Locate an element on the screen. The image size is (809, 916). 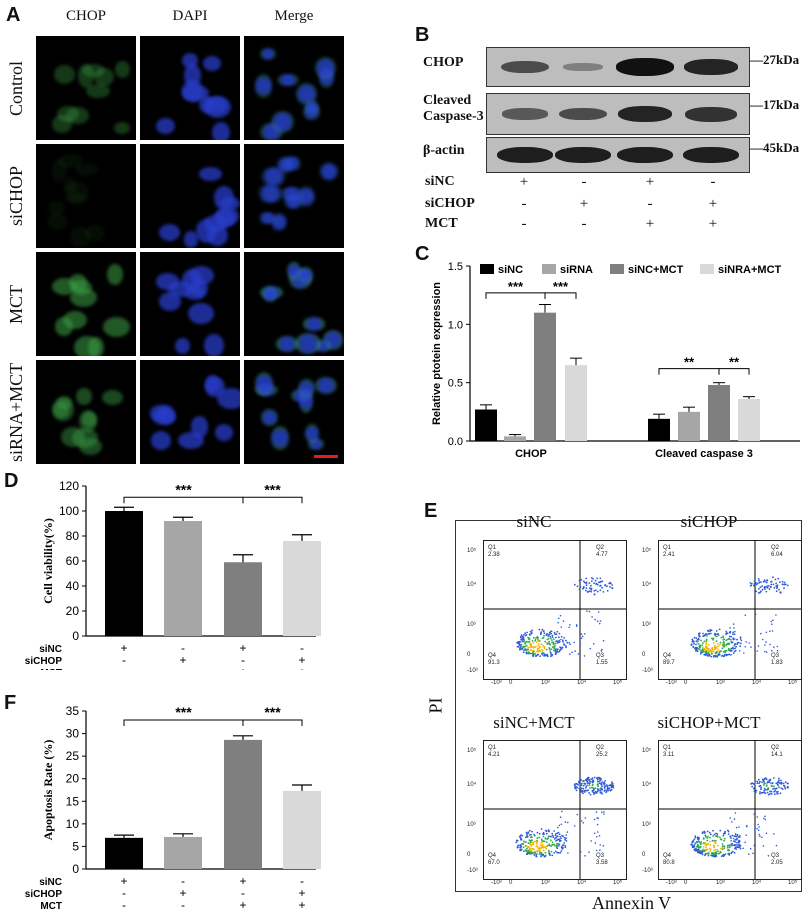
condition-sign: + is located at coordinates (242, 881).